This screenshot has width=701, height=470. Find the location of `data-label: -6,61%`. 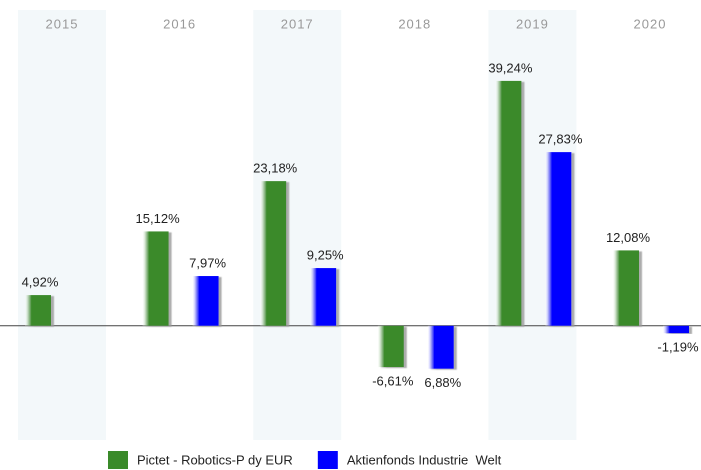

data-label: -6,61% is located at coordinates (393, 380).